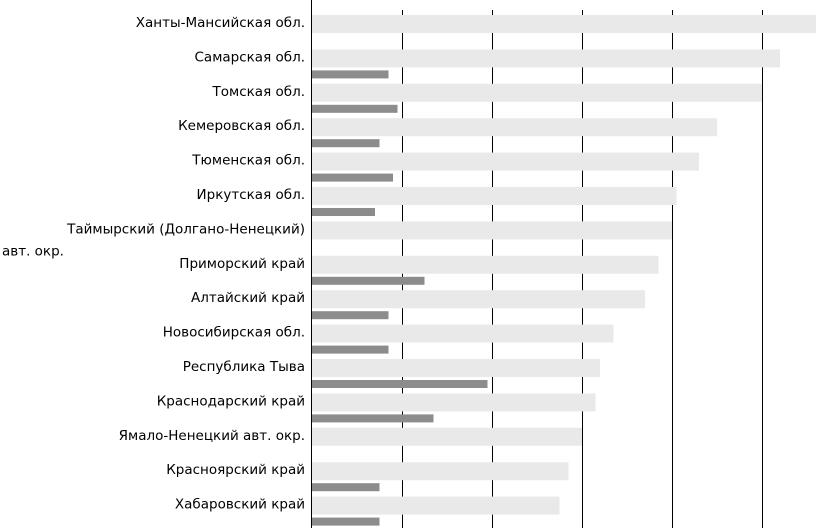  I want to click on category-label: Таймырский (Долгано-Ненецкий), so click(185, 229).